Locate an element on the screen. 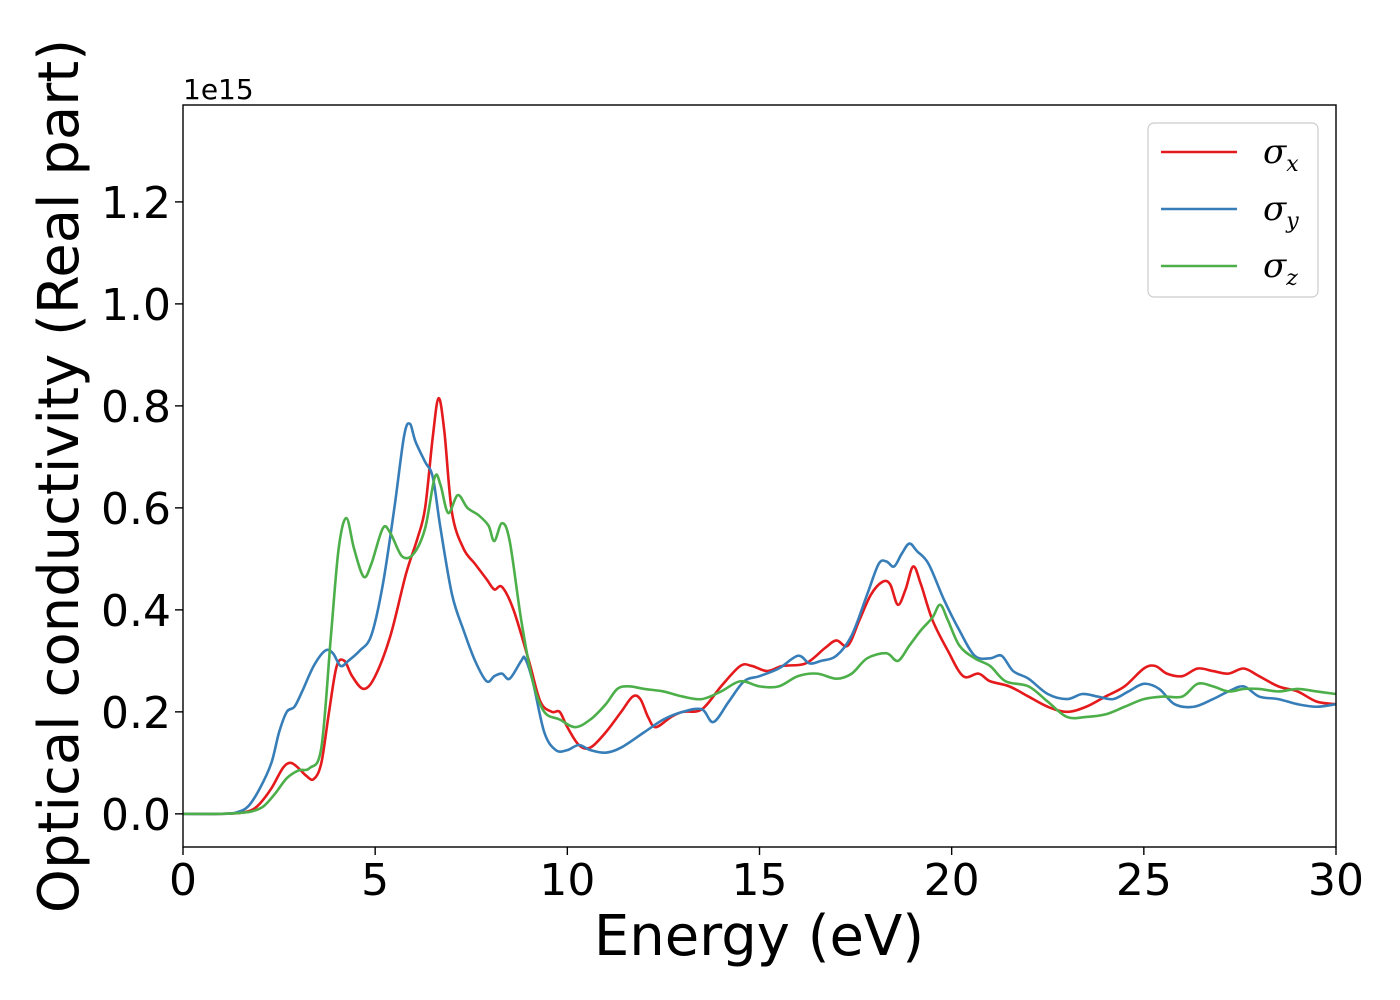 This screenshot has height=1000, width=1400. legend-label-x: σx is located at coordinates (1281, 154).